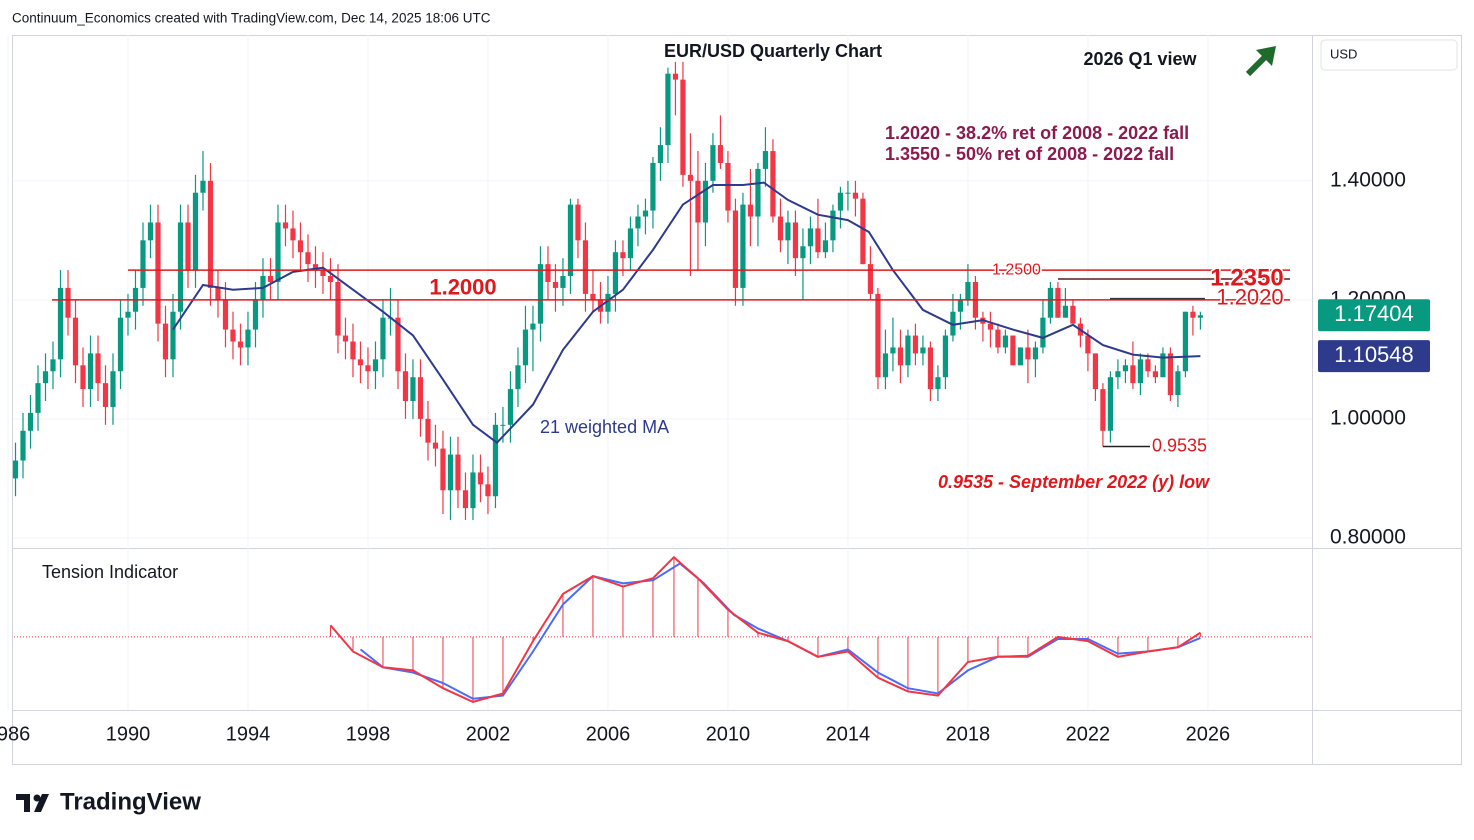 This screenshot has height=840, width=1474. Describe the element at coordinates (110, 572) in the screenshot. I see `indicator-title: Tension Indicator` at that location.